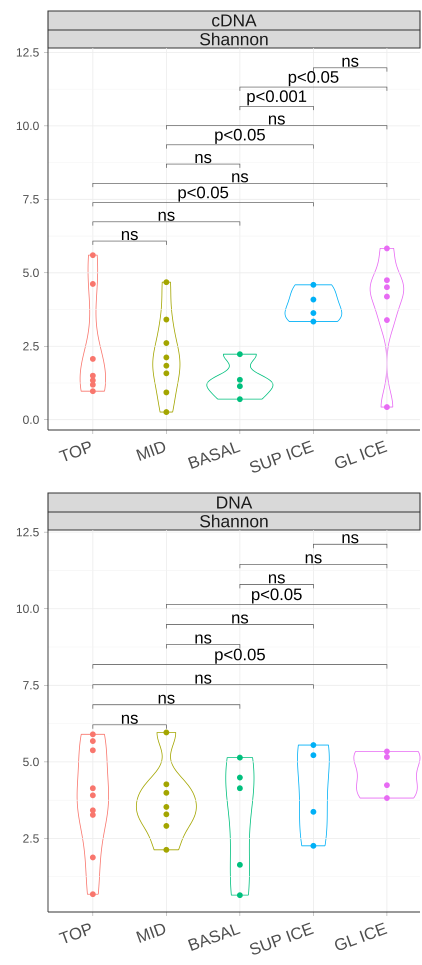 The width and height of the screenshot is (422, 965). What do you see at coordinates (234, 502) in the screenshot?
I see `chart-title: DNA` at bounding box center [234, 502].